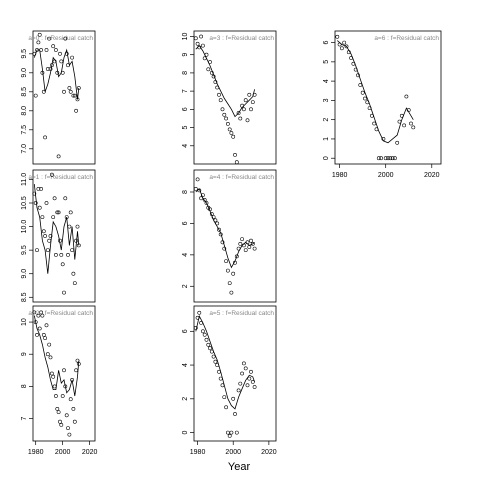 The width and height of the screenshot is (480, 480). I want to click on panel-title: a=2 : f=Residual catch, so click(60, 313).